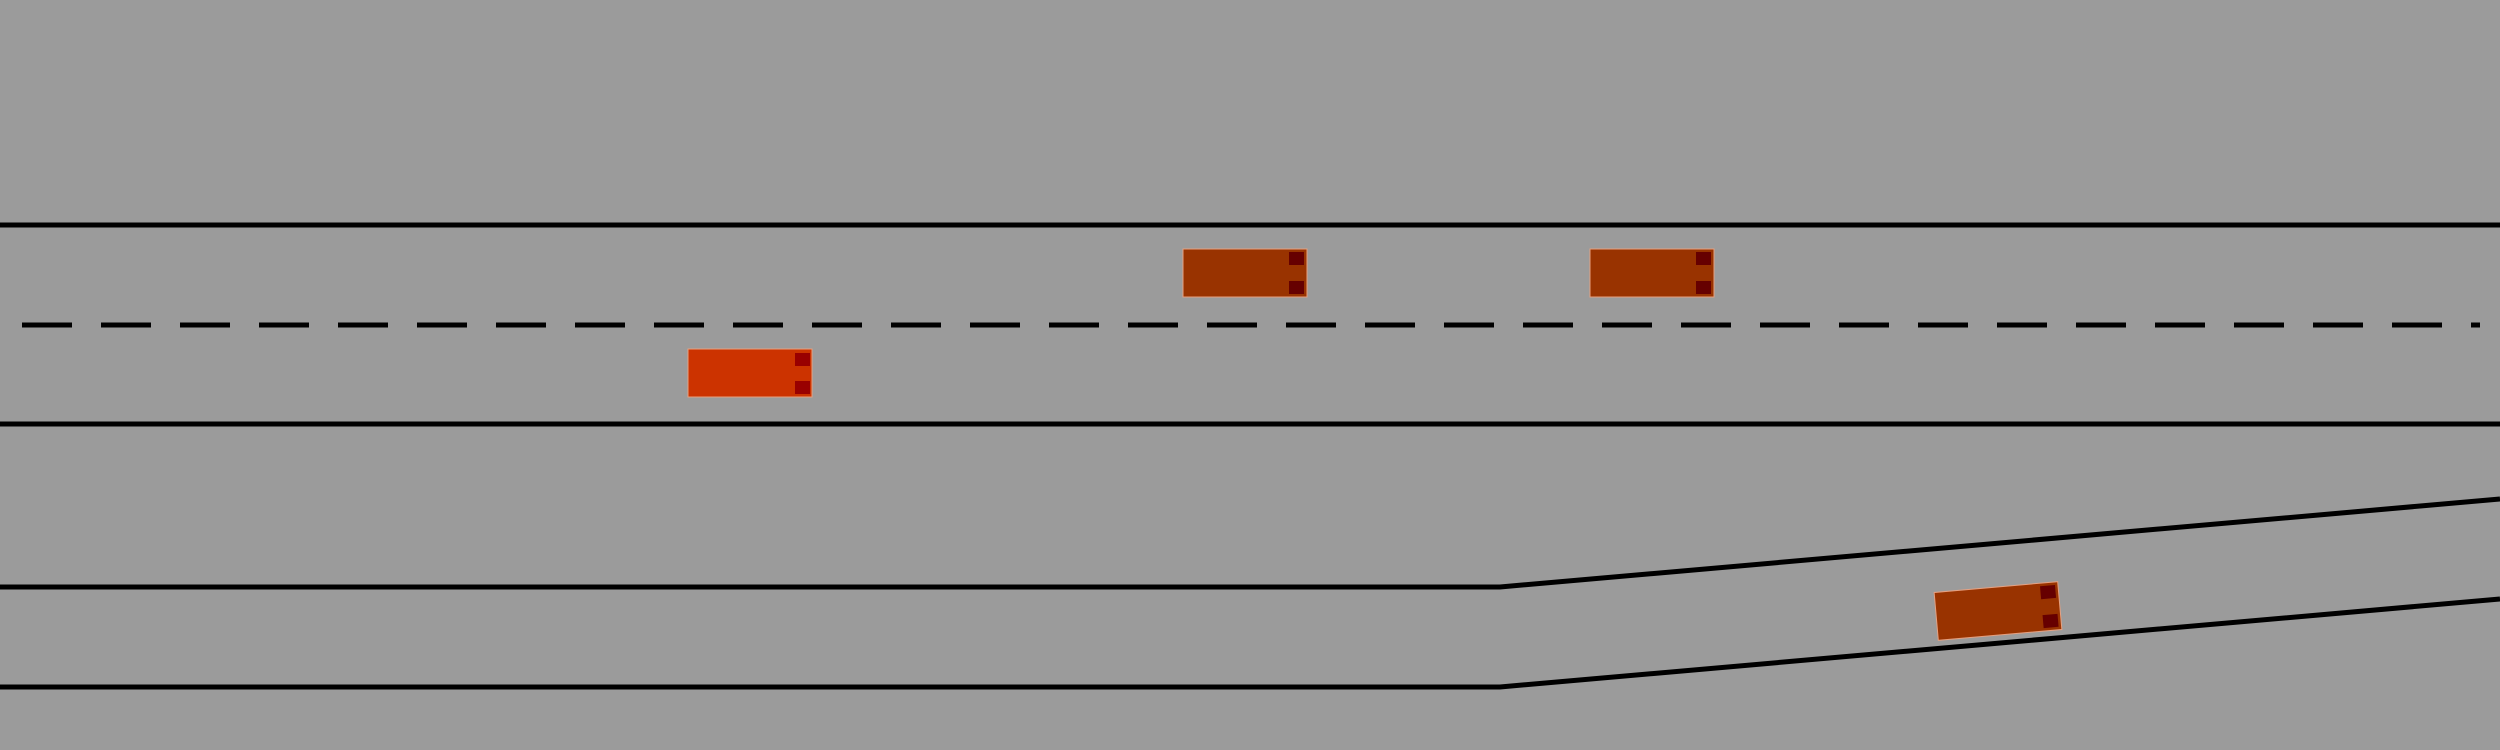 This screenshot has height=750, width=2500. What do you see at coordinates (1250, 543) in the screenshot?
I see `ramp-top-edge` at bounding box center [1250, 543].